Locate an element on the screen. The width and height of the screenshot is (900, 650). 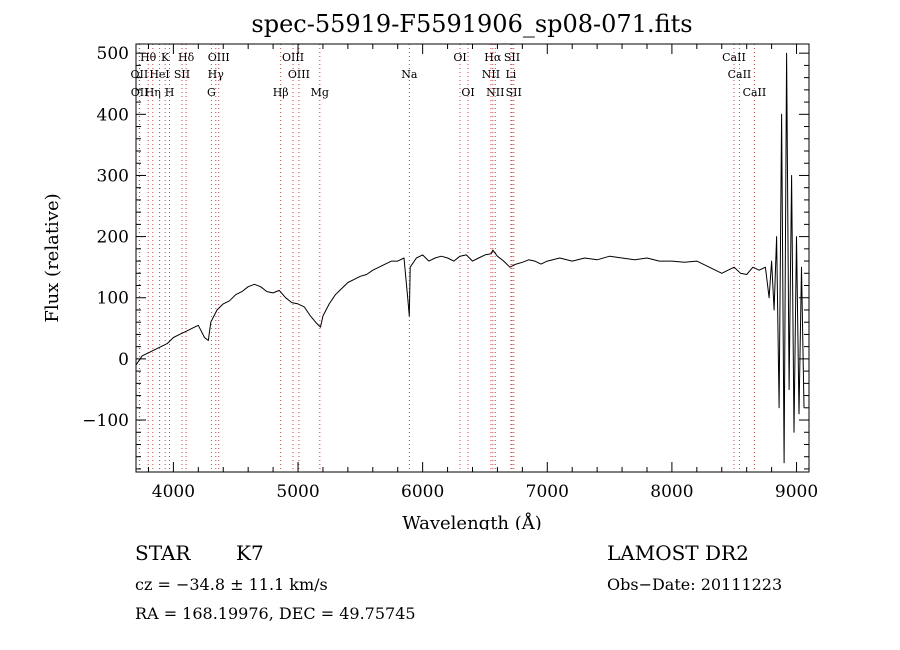
y-tick-label: 500 is located at coordinates (113, 54).